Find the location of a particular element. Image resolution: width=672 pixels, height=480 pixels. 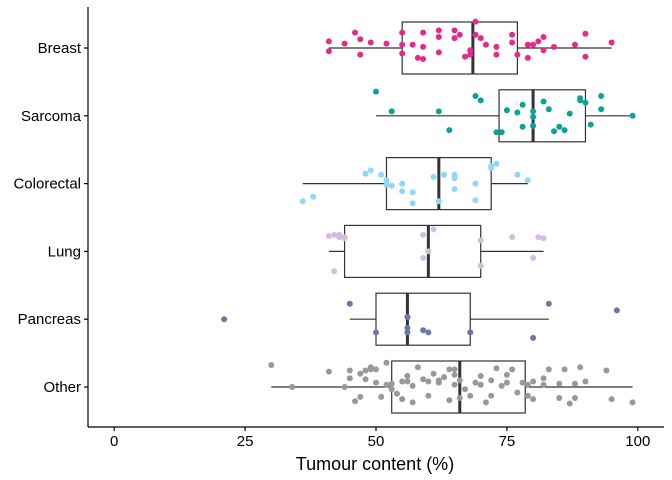

y-tick-label-breast: Breast is located at coordinates (60, 48).